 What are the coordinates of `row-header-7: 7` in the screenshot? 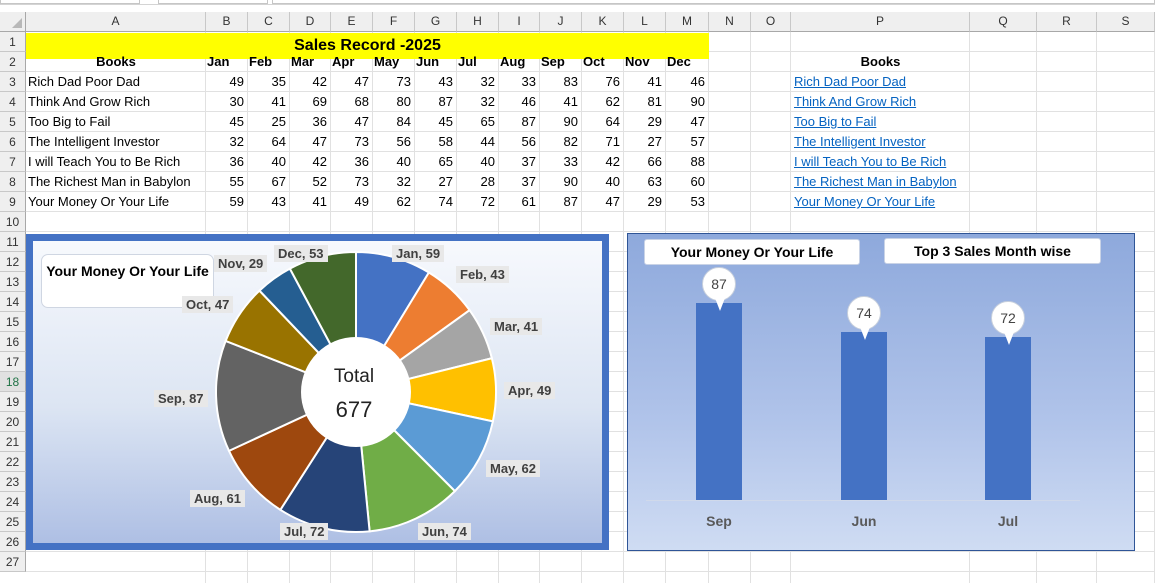 It's located at (13, 162).